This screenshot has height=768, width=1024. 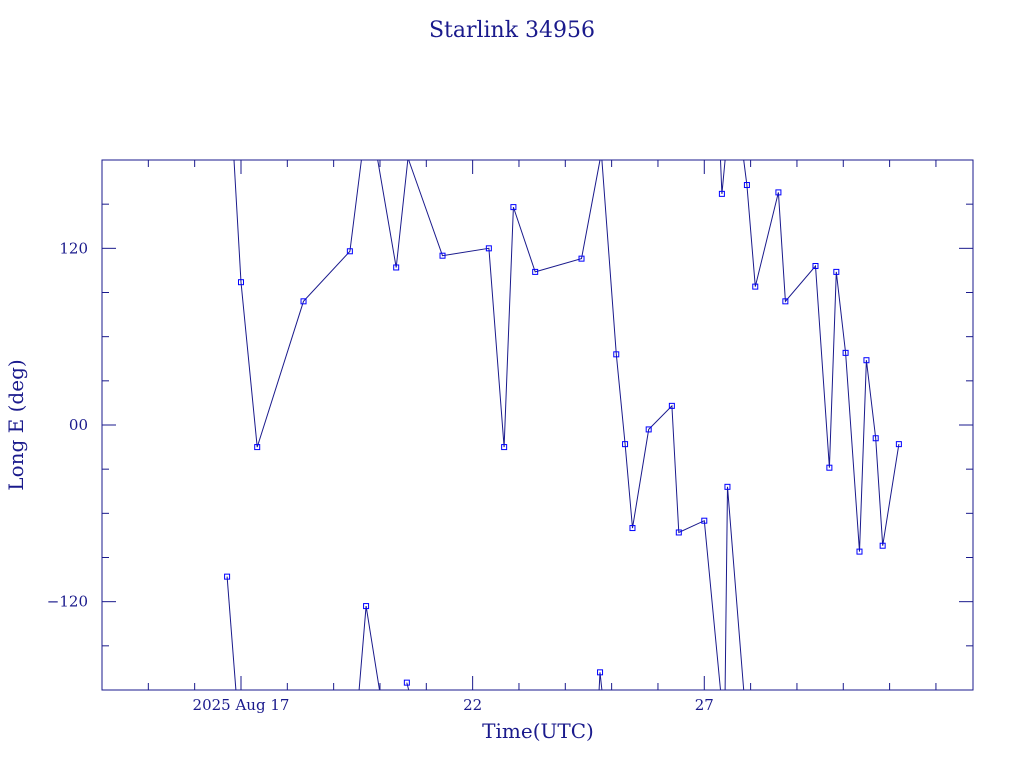 What do you see at coordinates (241, 705) in the screenshot?
I see `x-tick-label: 2025 Aug 17` at bounding box center [241, 705].